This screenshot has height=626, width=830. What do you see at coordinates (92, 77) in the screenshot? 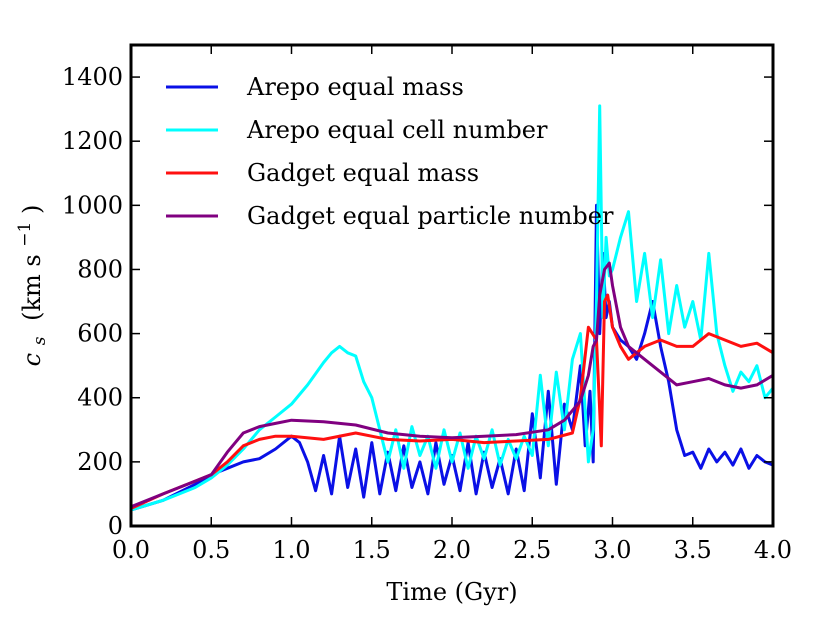
I see `y-tick-label: 1400` at bounding box center [92, 77].